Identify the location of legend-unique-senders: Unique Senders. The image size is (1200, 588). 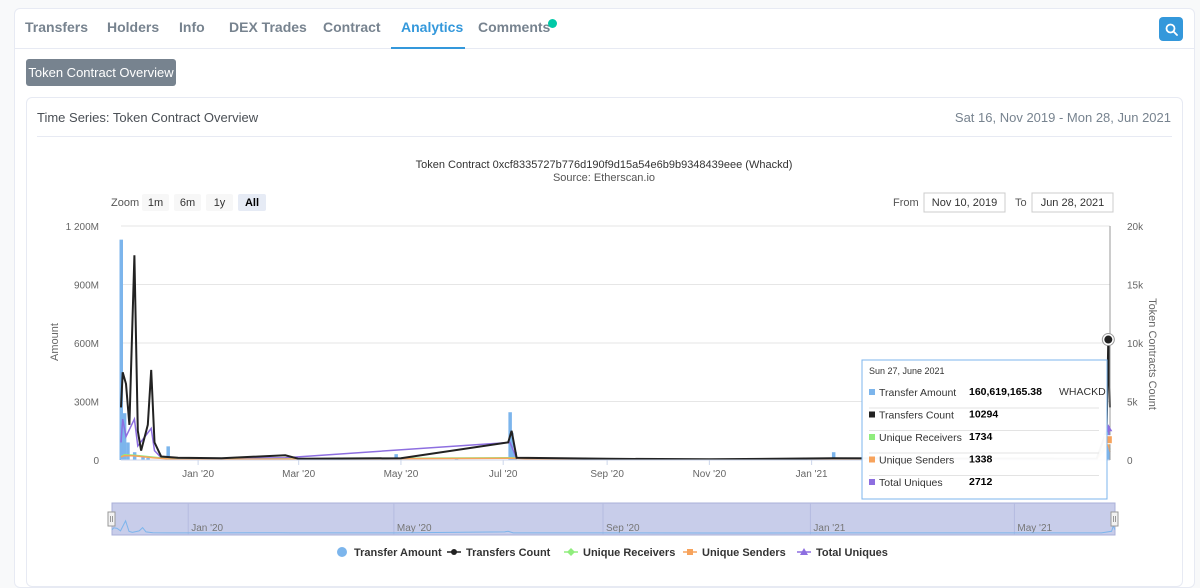
(734, 553).